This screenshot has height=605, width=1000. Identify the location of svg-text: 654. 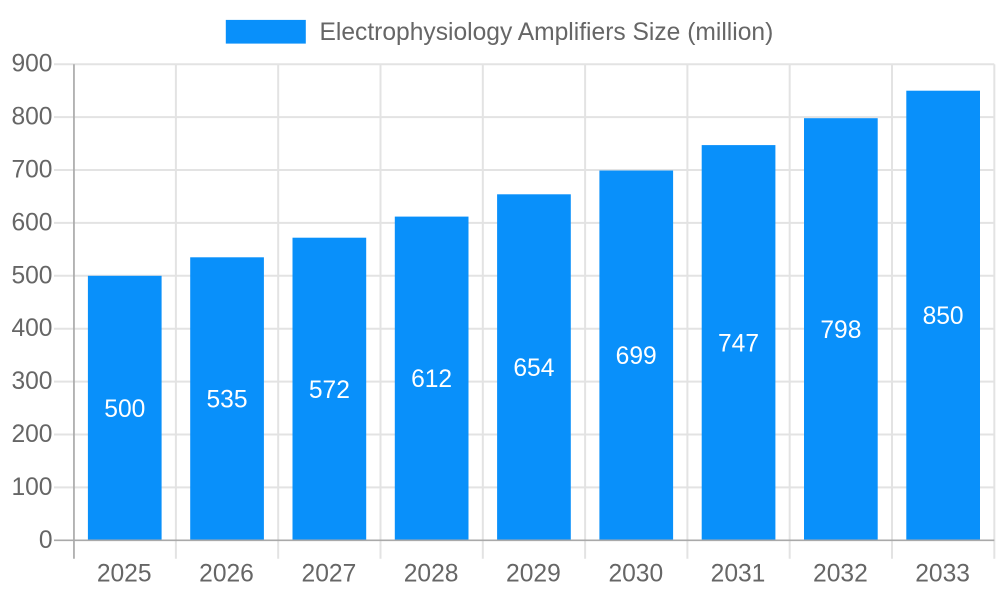
(533, 368).